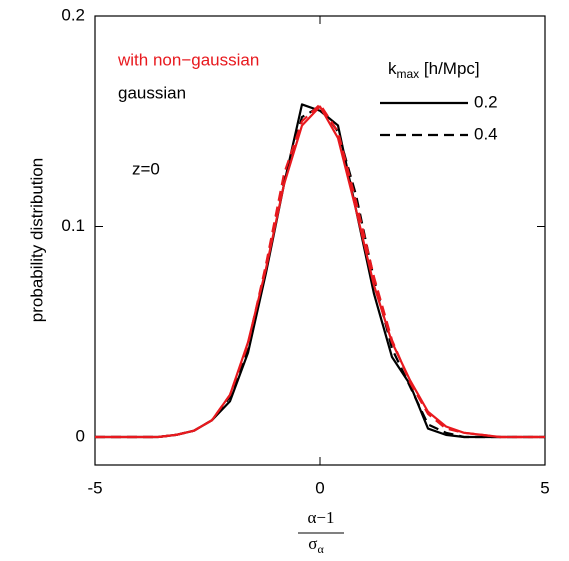  Describe the element at coordinates (36, 240) in the screenshot. I see `y-axis-label: probability distribution` at that location.